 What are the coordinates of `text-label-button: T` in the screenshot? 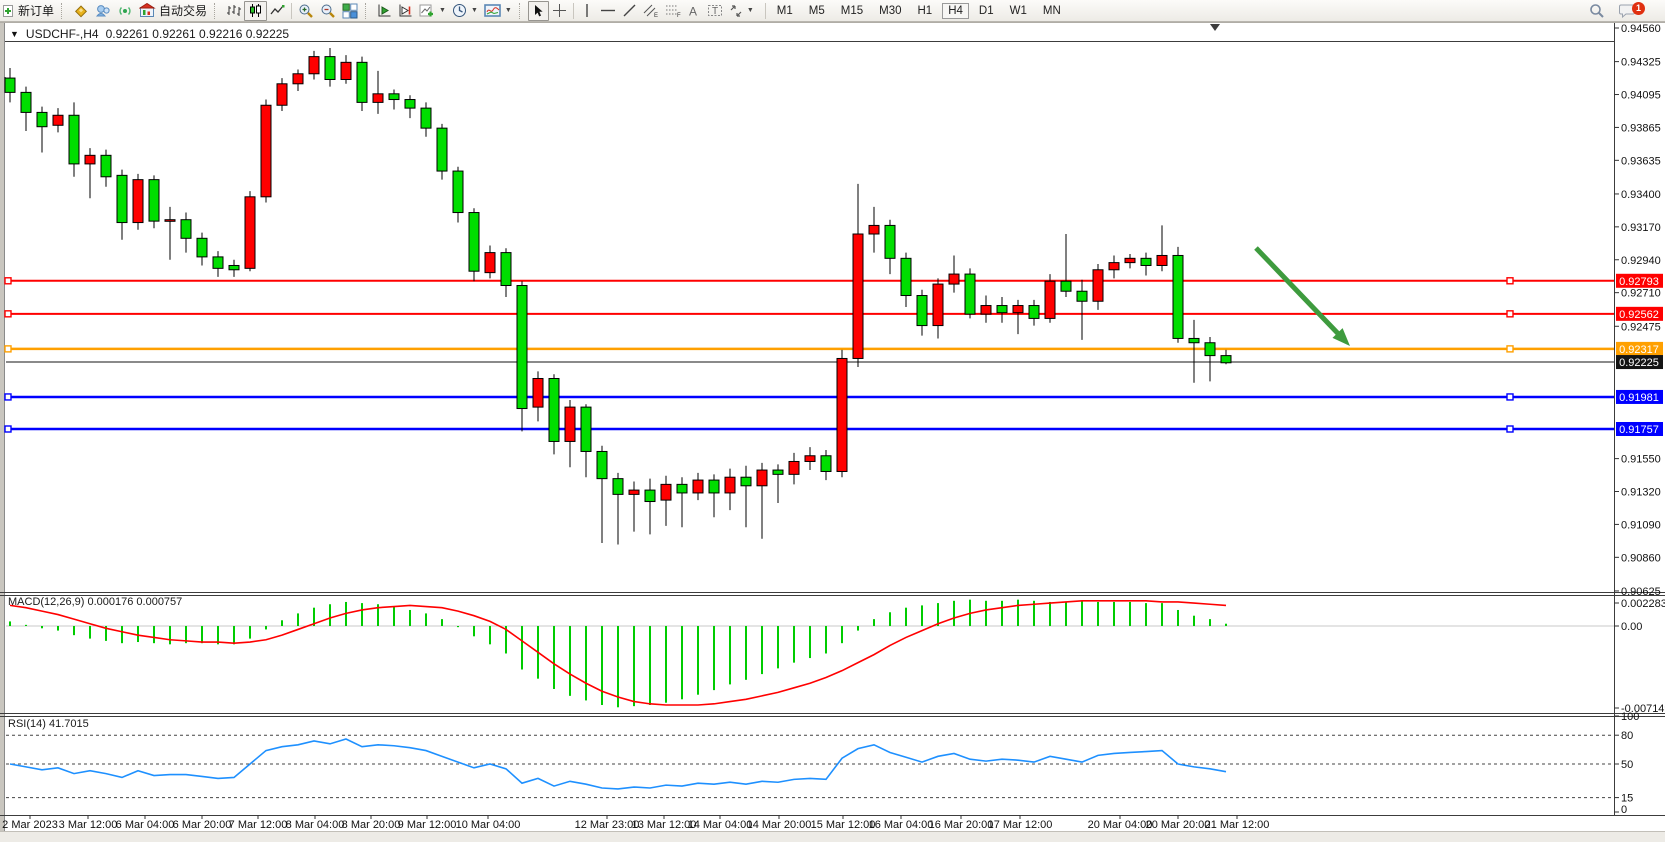 It's located at (715, 11).